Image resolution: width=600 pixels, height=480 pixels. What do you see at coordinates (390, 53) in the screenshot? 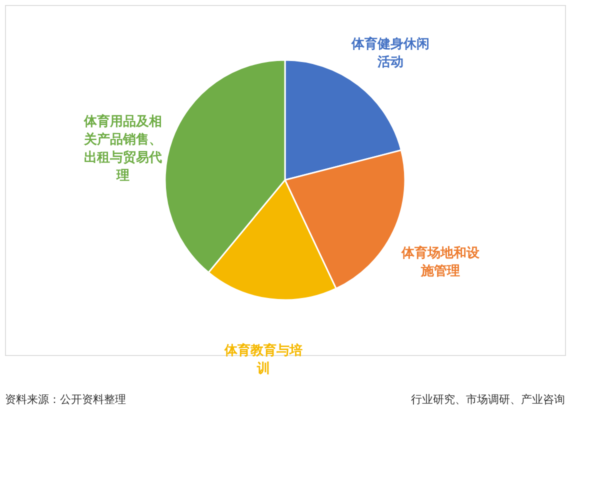
I see `slice-label: 体育健身休闲活动` at bounding box center [390, 53].